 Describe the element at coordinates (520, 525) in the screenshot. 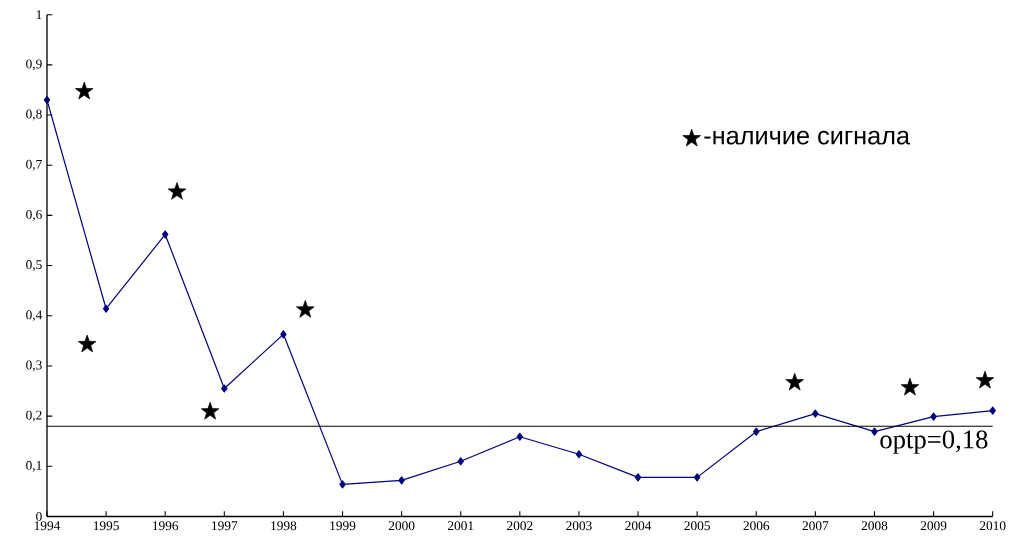

I see `x-tick-label: 2002` at that location.